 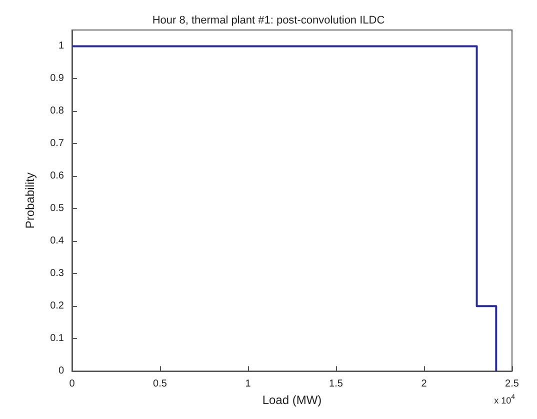 What do you see at coordinates (424, 384) in the screenshot?
I see `x-tick-label: 2` at bounding box center [424, 384].